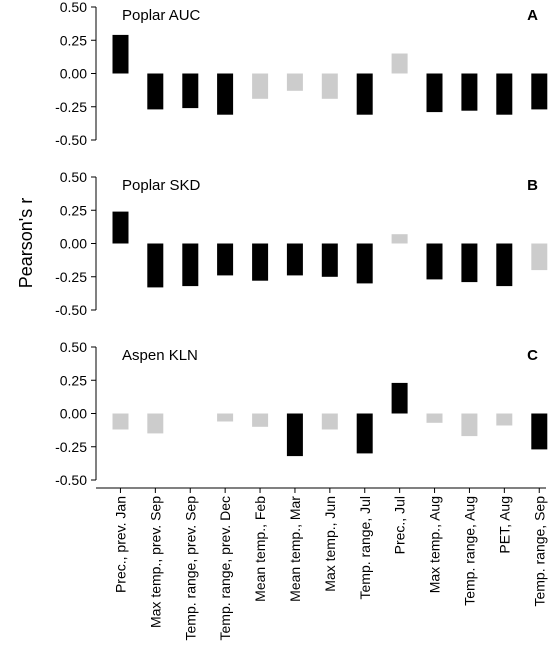  What do you see at coordinates (295, 549) in the screenshot?
I see `x-tick-label: Mean temp., Mar` at bounding box center [295, 549].